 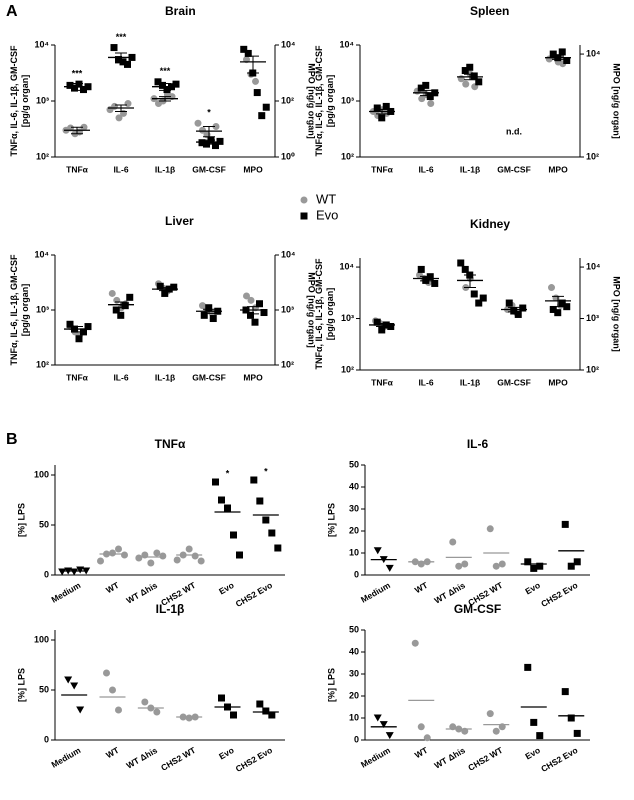 What do you see at coordinates (46, 574) in the screenshot?
I see `y-tick-label: 0` at bounding box center [46, 574].